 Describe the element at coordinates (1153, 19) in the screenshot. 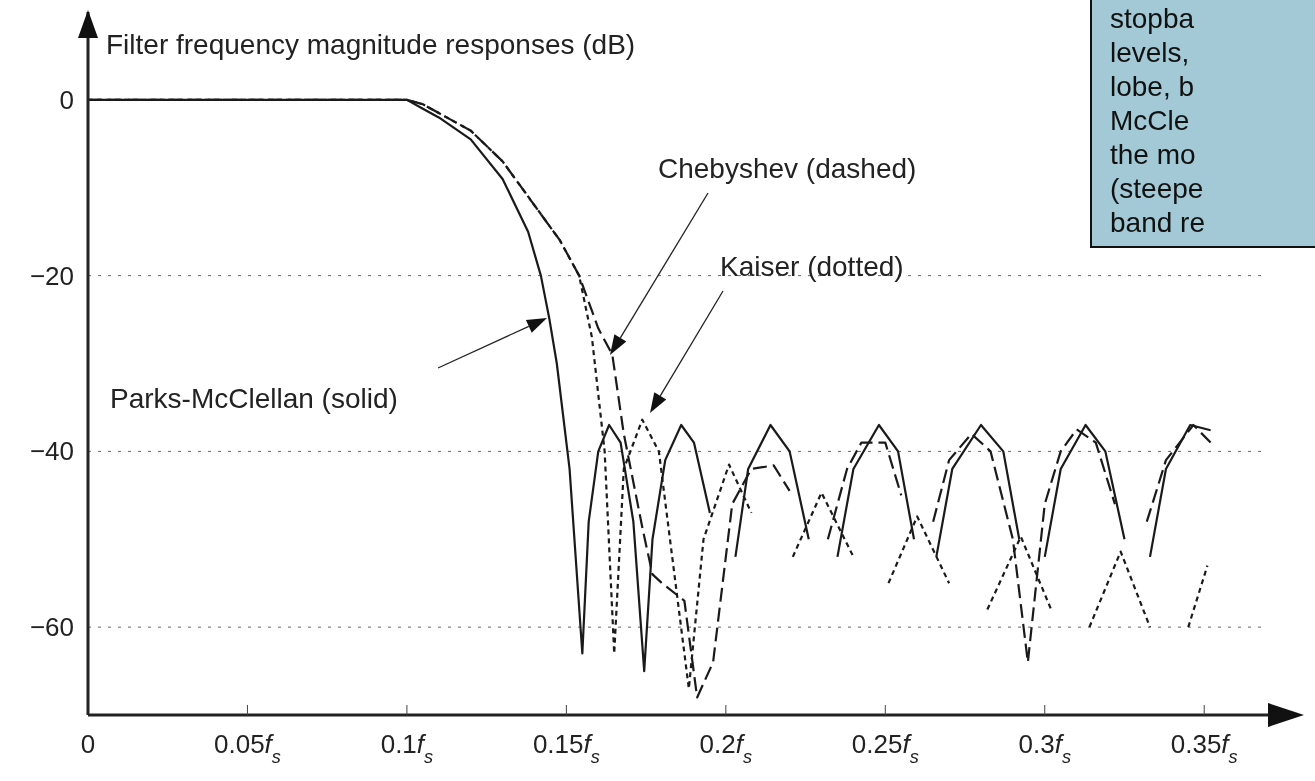

I see `annotation: stopba` at that location.